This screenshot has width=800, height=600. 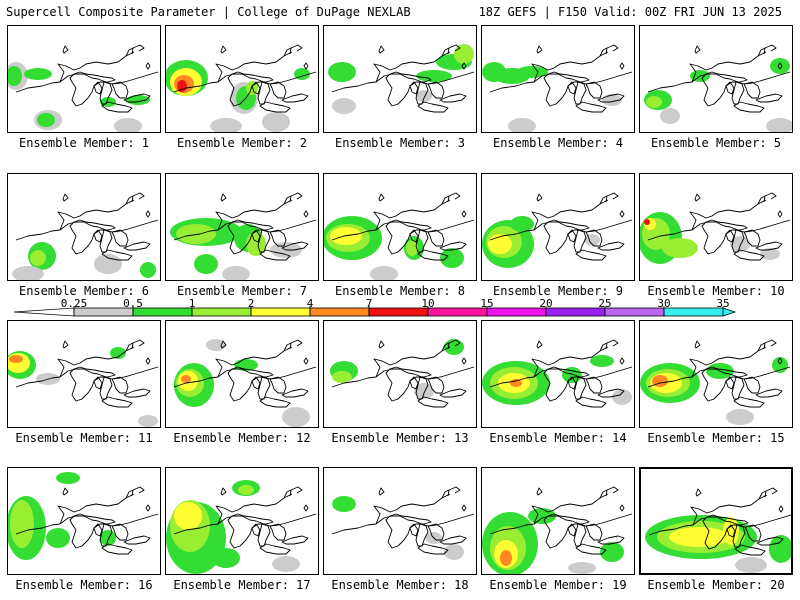 What do you see at coordinates (716, 291) in the screenshot?
I see `ensemble-member-label: Ensemble Member: 10` at bounding box center [716, 291].